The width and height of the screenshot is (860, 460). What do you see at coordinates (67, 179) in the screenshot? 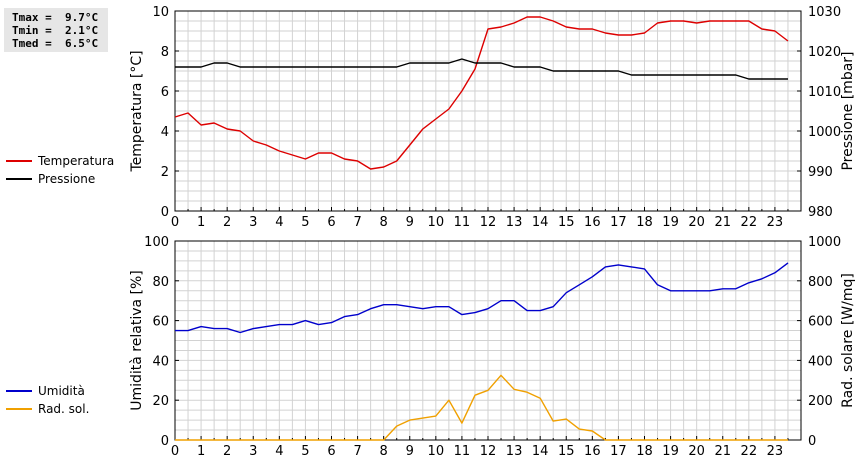
I see `legend-label-pressure: Pressione` at bounding box center [67, 179].